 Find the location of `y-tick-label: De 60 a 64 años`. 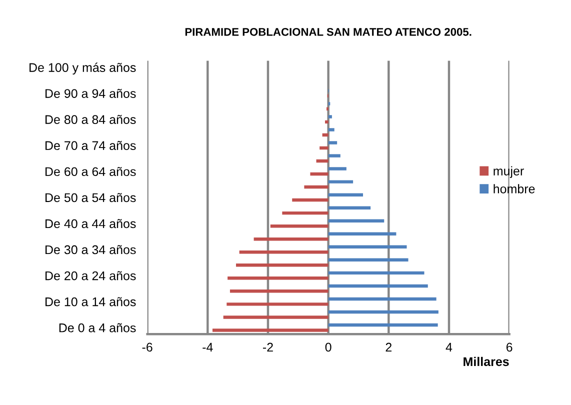

y-tick-label: De 60 a 64 años is located at coordinates (91, 171).